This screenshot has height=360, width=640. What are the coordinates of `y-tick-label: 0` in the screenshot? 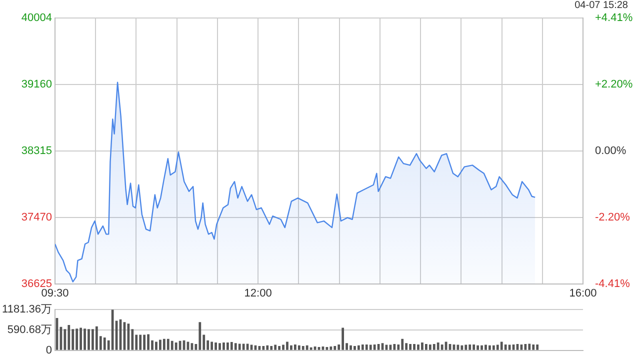 It's located at (49, 350).